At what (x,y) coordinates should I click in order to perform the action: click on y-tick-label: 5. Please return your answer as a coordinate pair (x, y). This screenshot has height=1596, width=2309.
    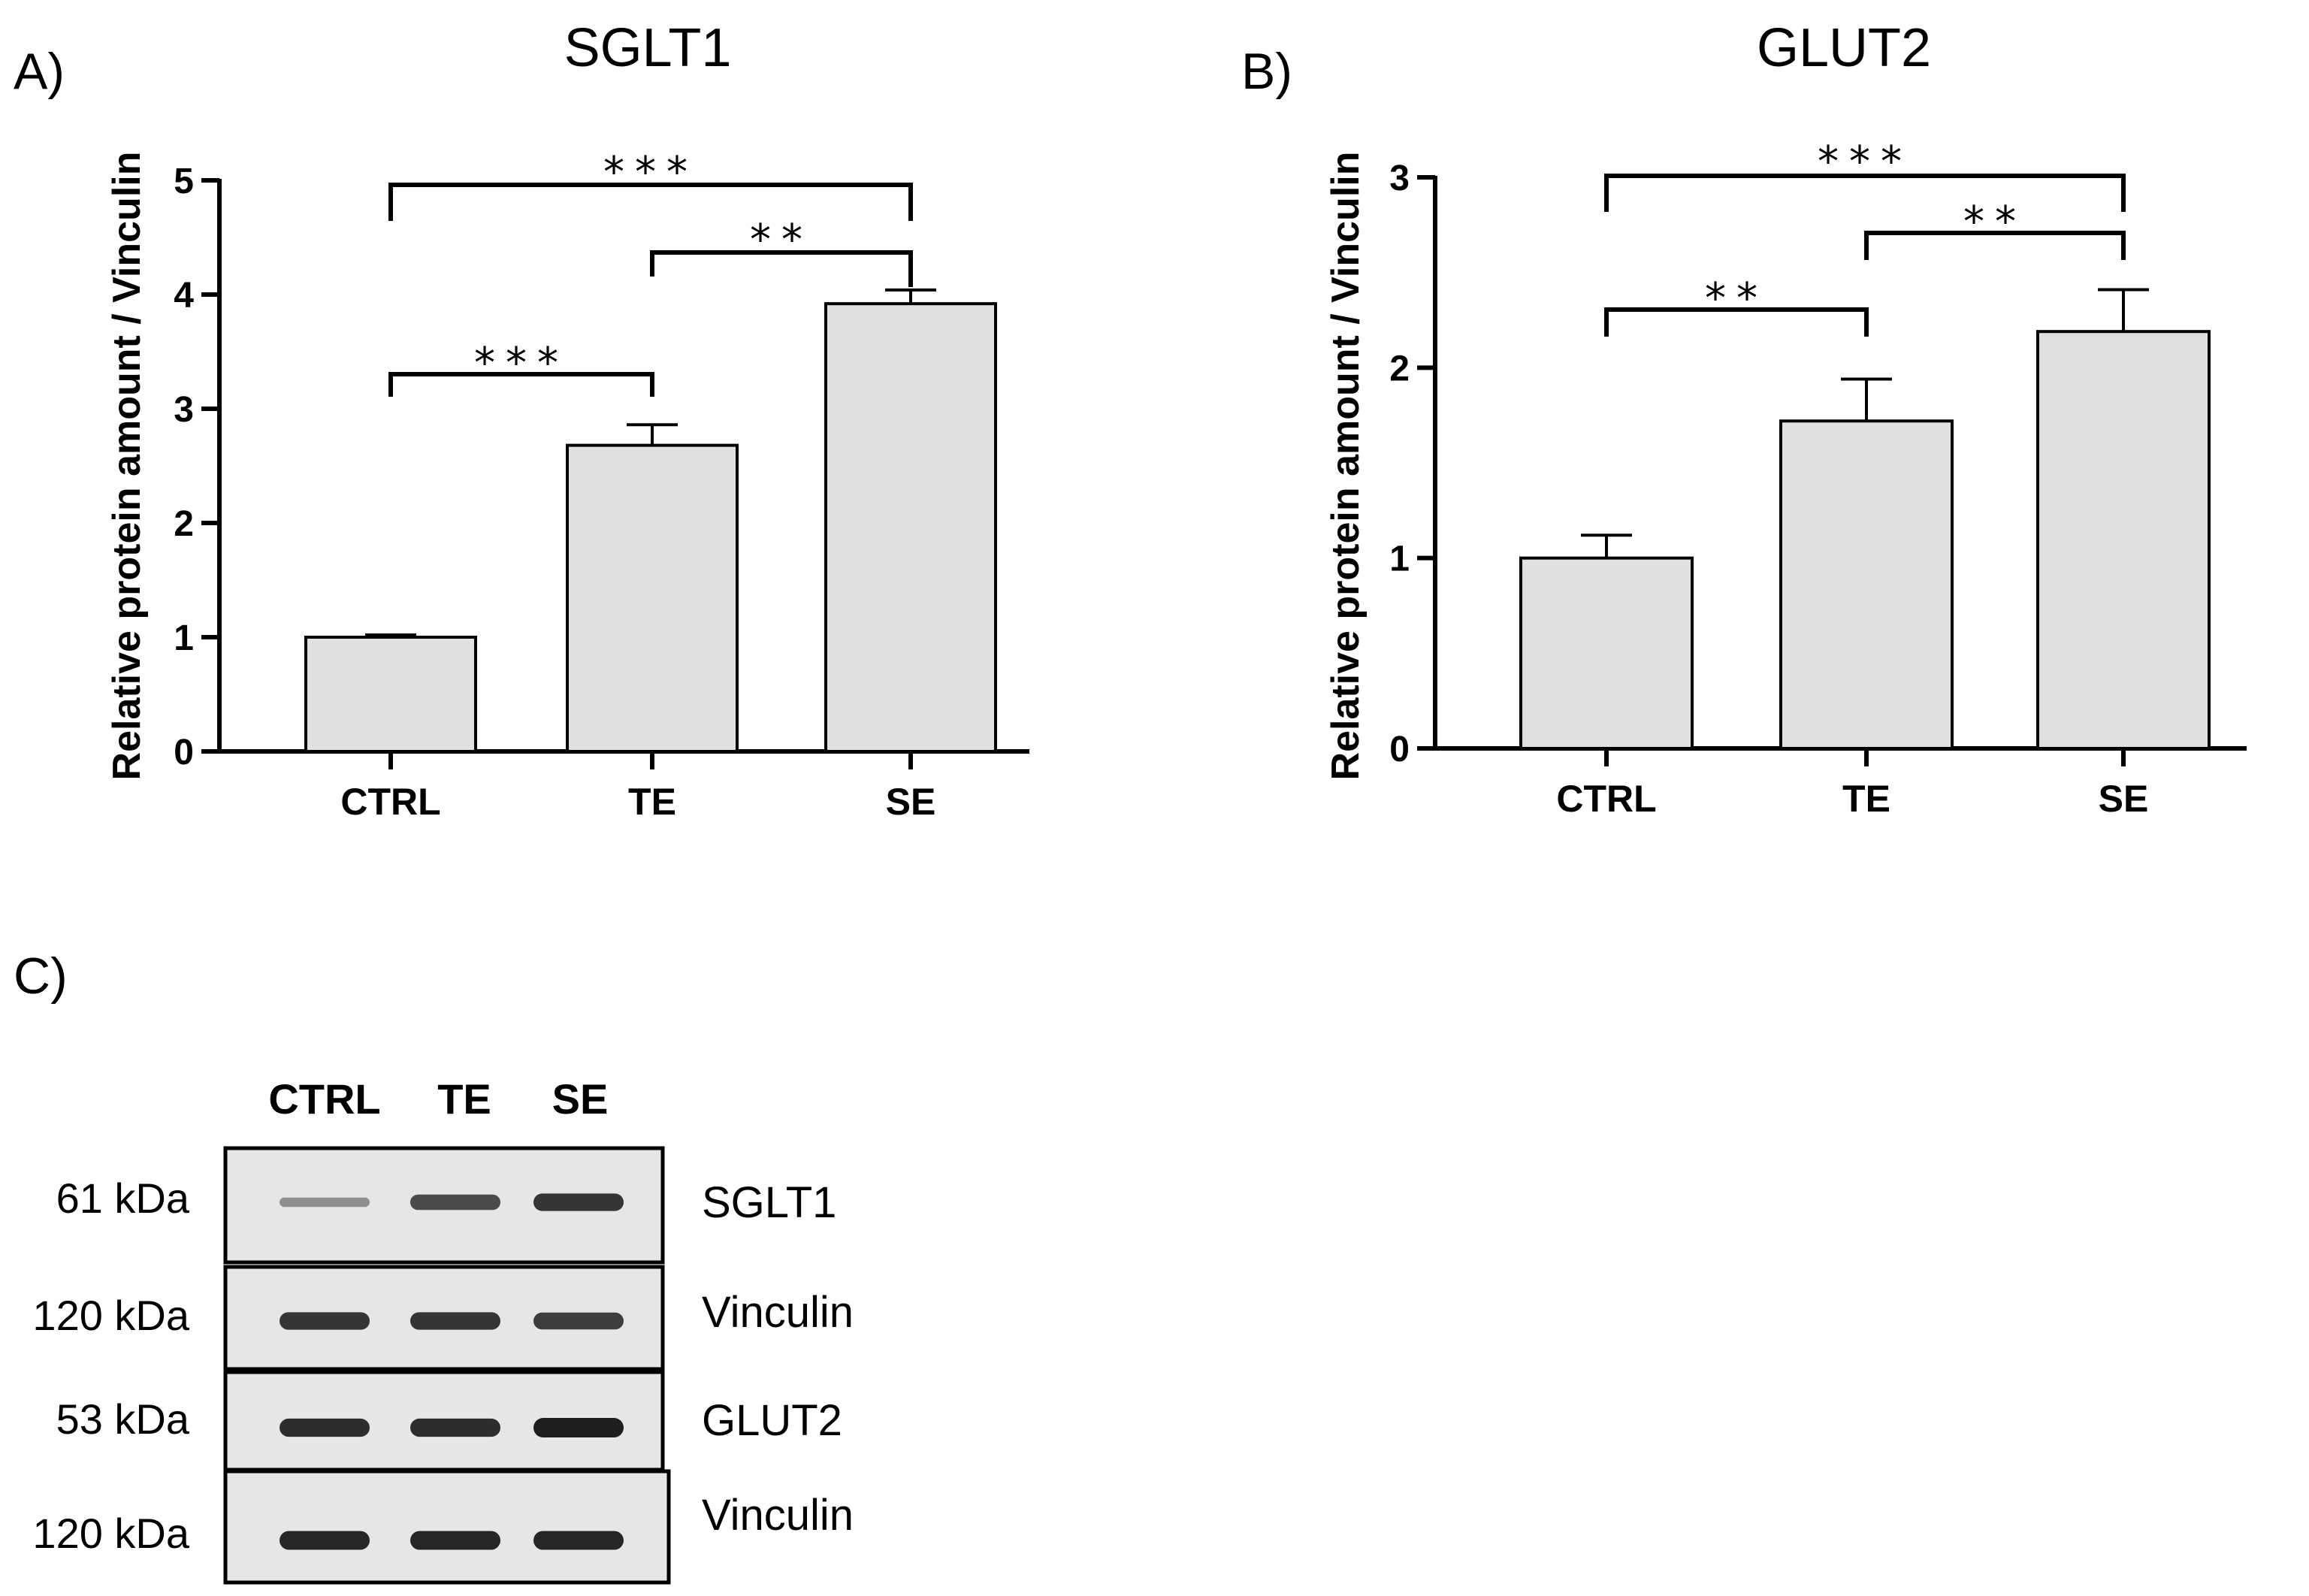
    Looking at the image, I should click on (184, 181).